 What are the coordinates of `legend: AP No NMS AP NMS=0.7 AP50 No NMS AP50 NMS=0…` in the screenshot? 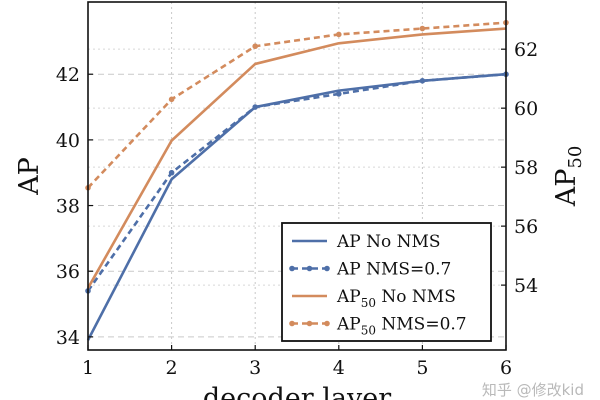 It's located at (386, 282).